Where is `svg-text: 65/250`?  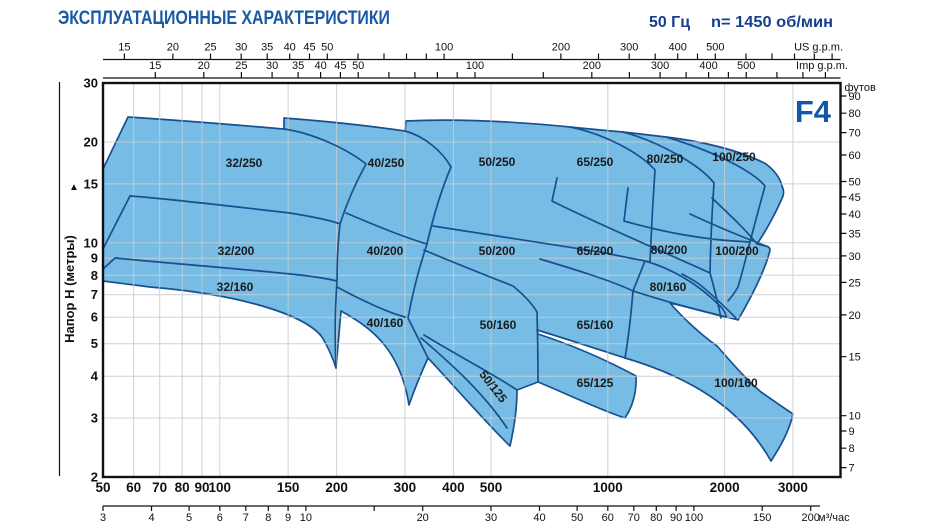
svg-text: 65/250 is located at coordinates (595, 162).